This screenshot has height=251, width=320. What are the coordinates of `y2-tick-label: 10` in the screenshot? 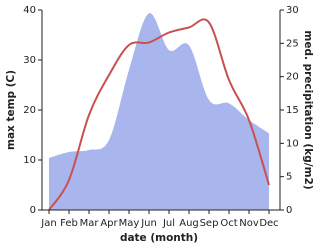 It's located at (292, 143).